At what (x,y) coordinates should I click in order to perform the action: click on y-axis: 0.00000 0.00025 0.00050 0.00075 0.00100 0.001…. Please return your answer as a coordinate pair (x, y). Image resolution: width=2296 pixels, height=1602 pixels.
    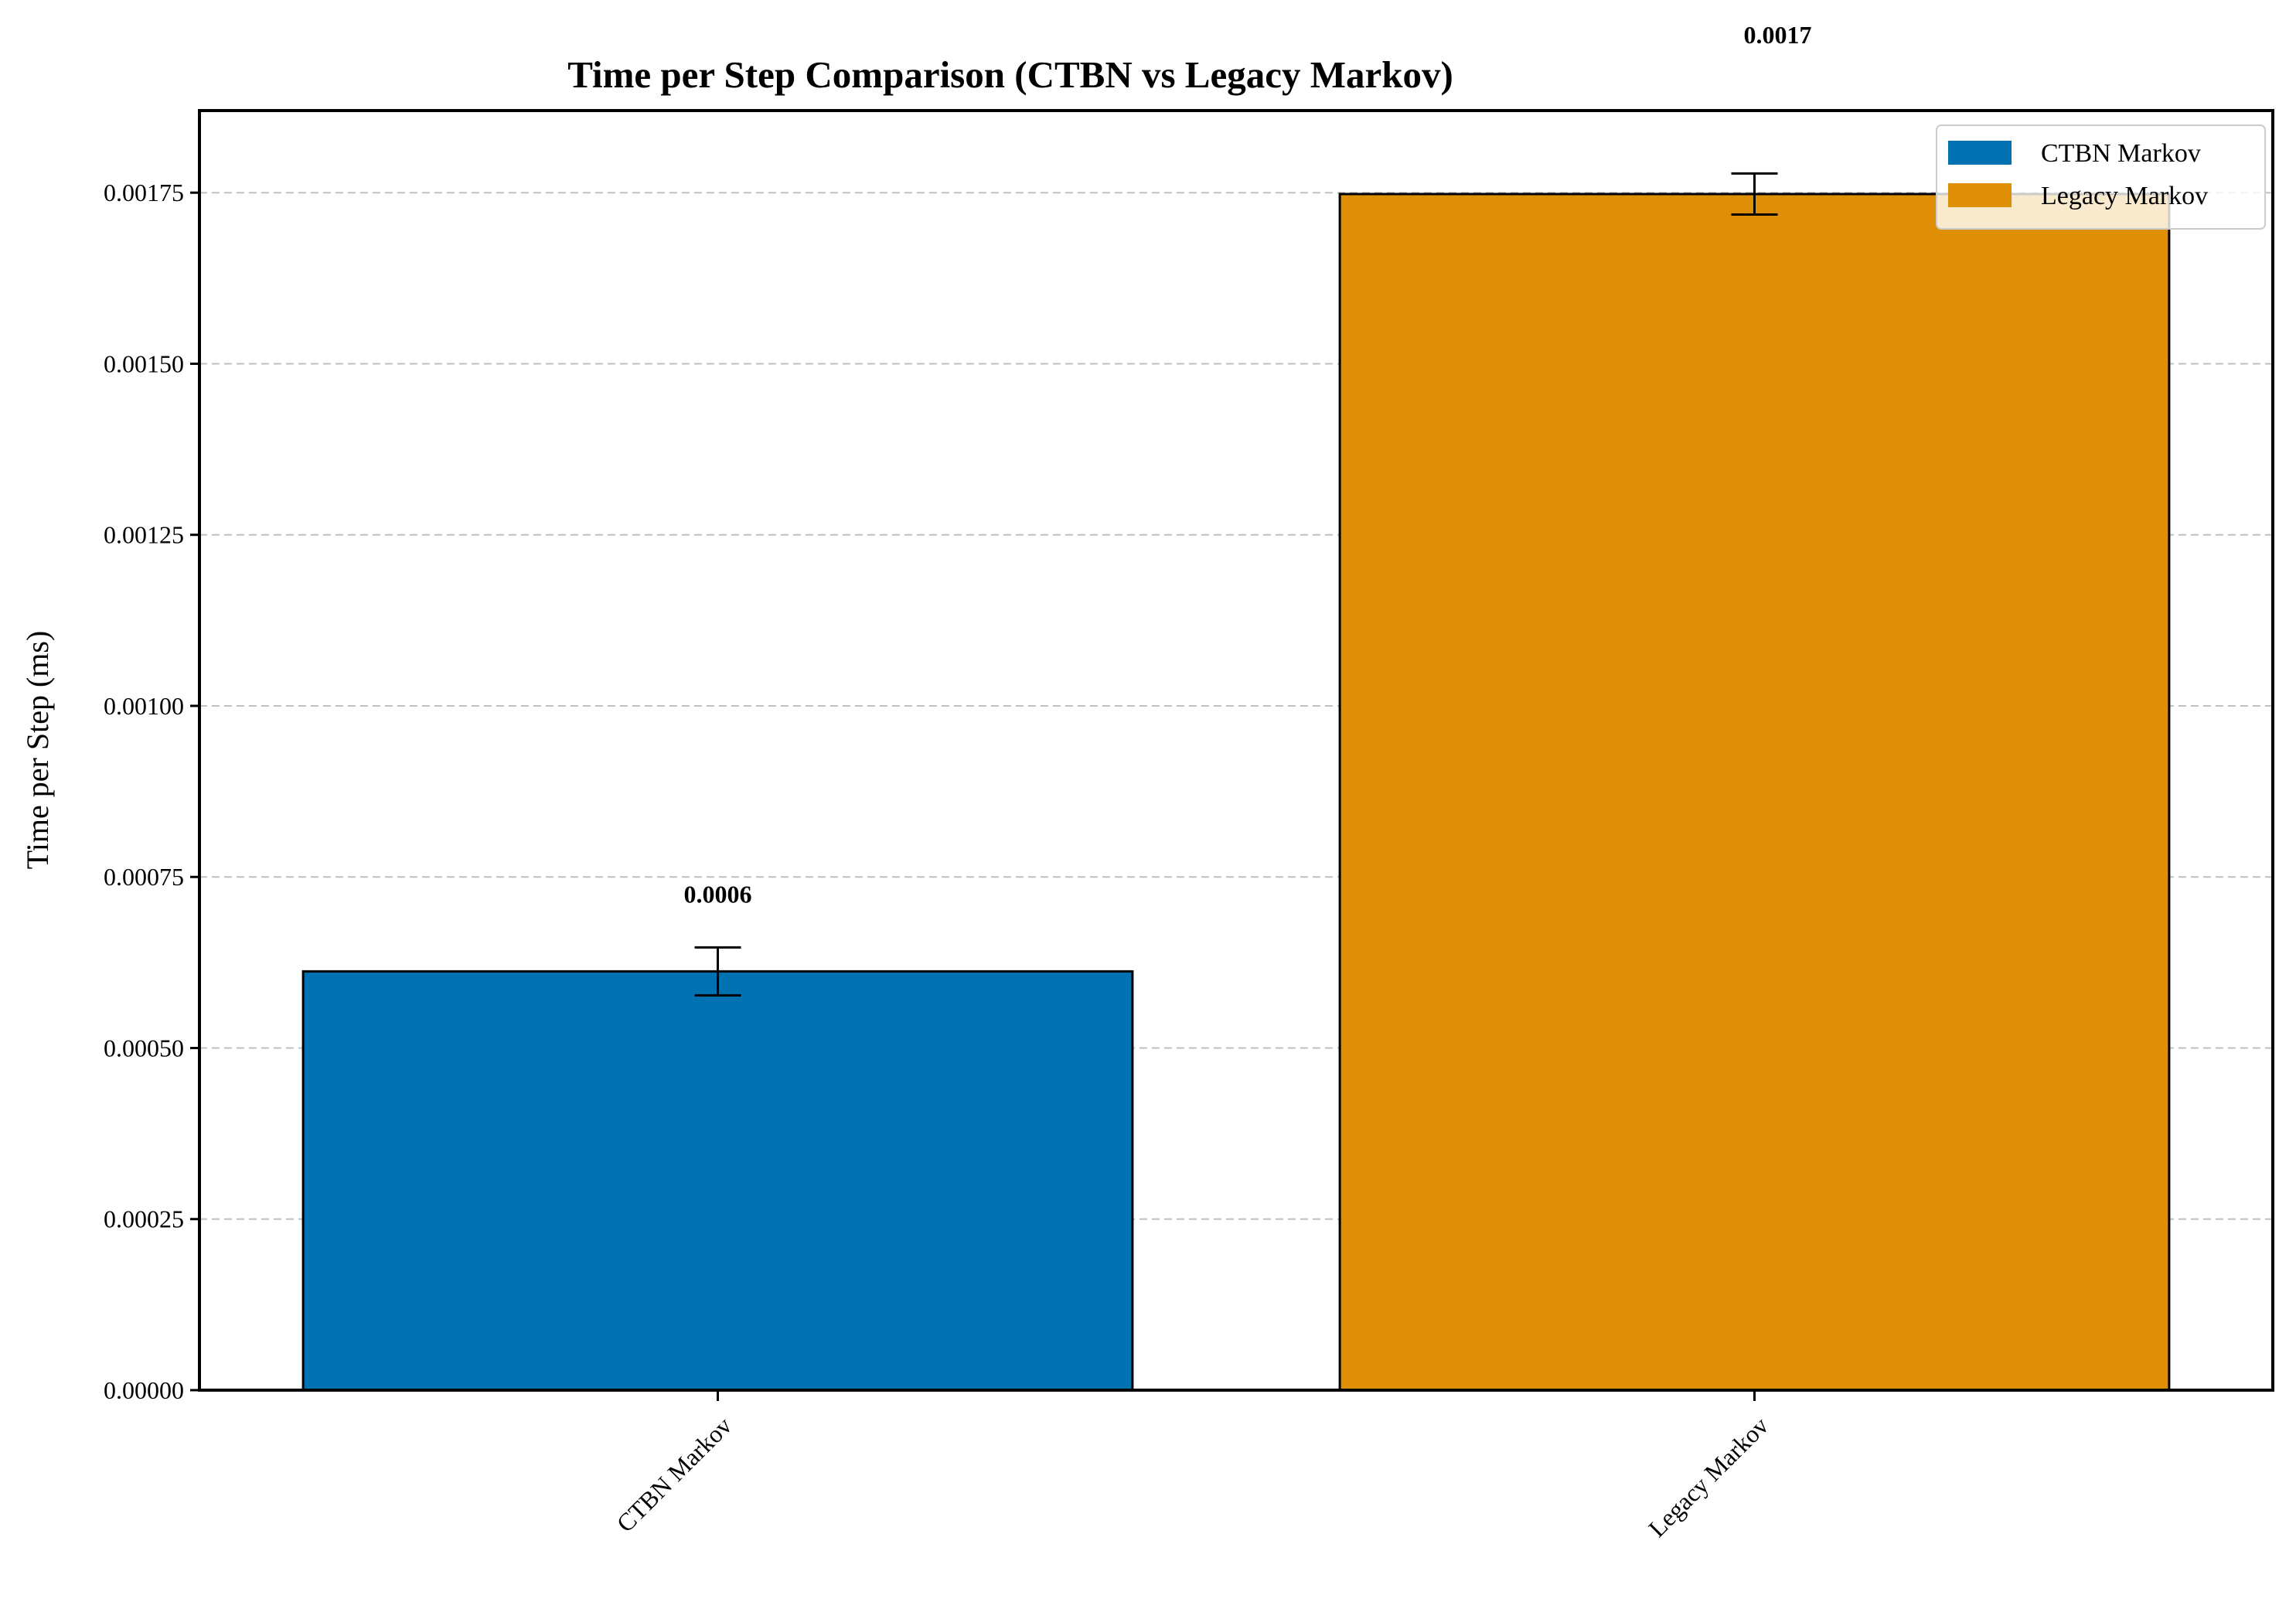
    Looking at the image, I should click on (151, 791).